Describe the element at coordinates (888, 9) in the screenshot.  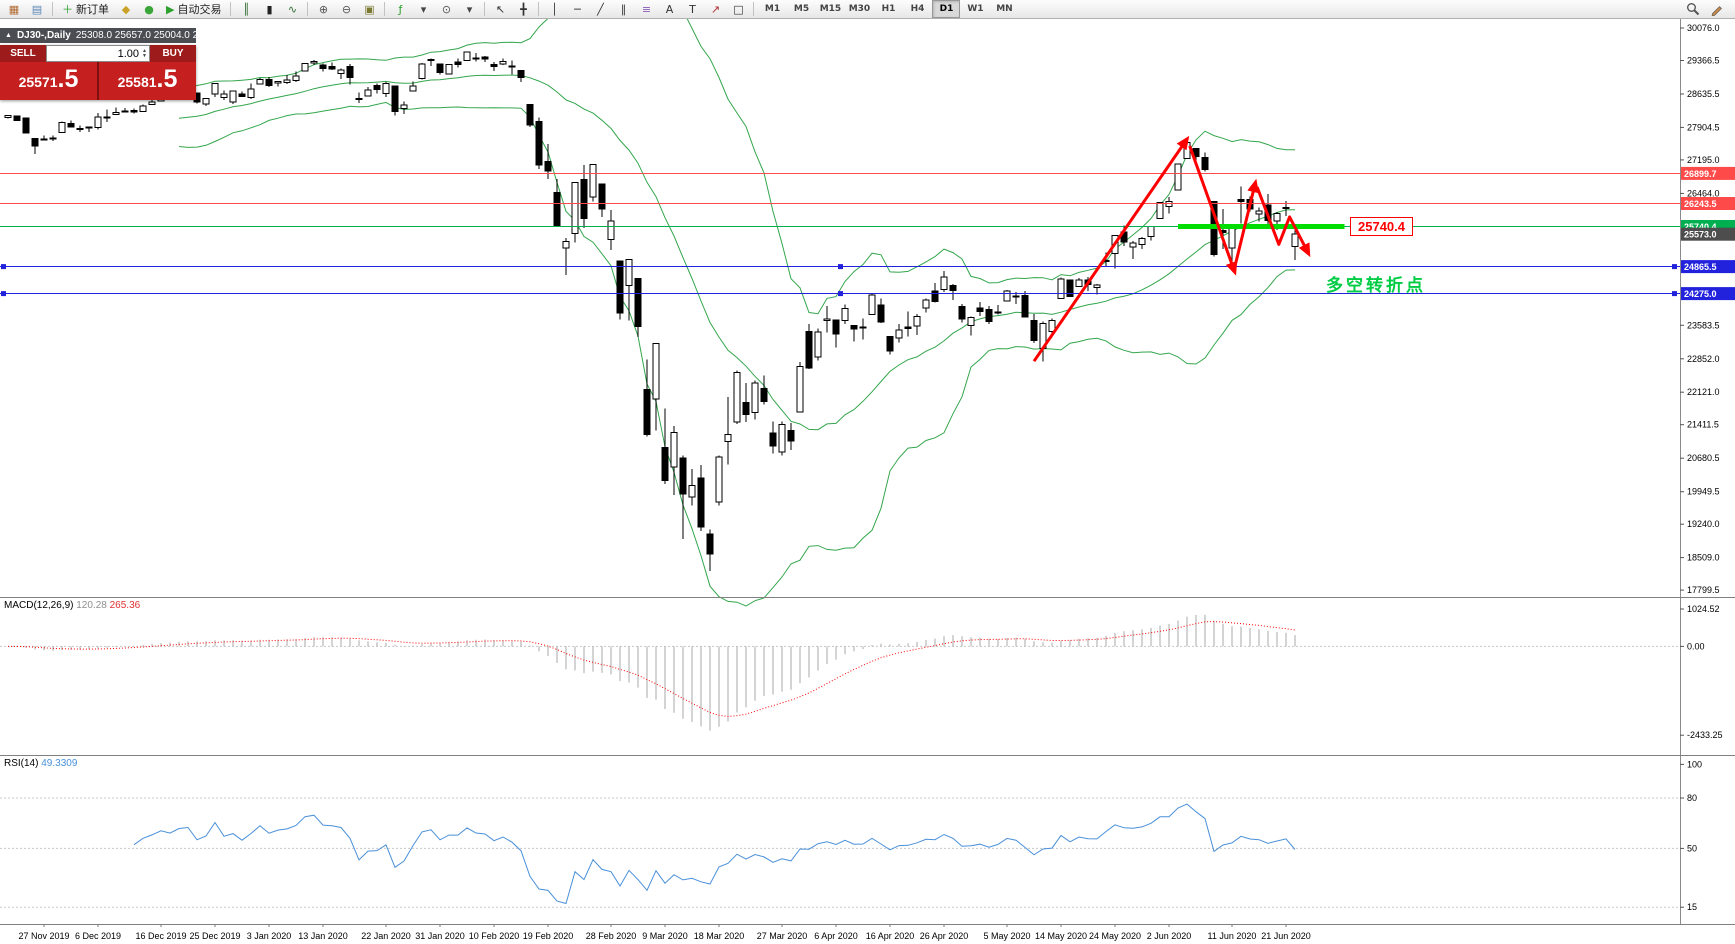
I see `timeframe-h1: H1` at that location.